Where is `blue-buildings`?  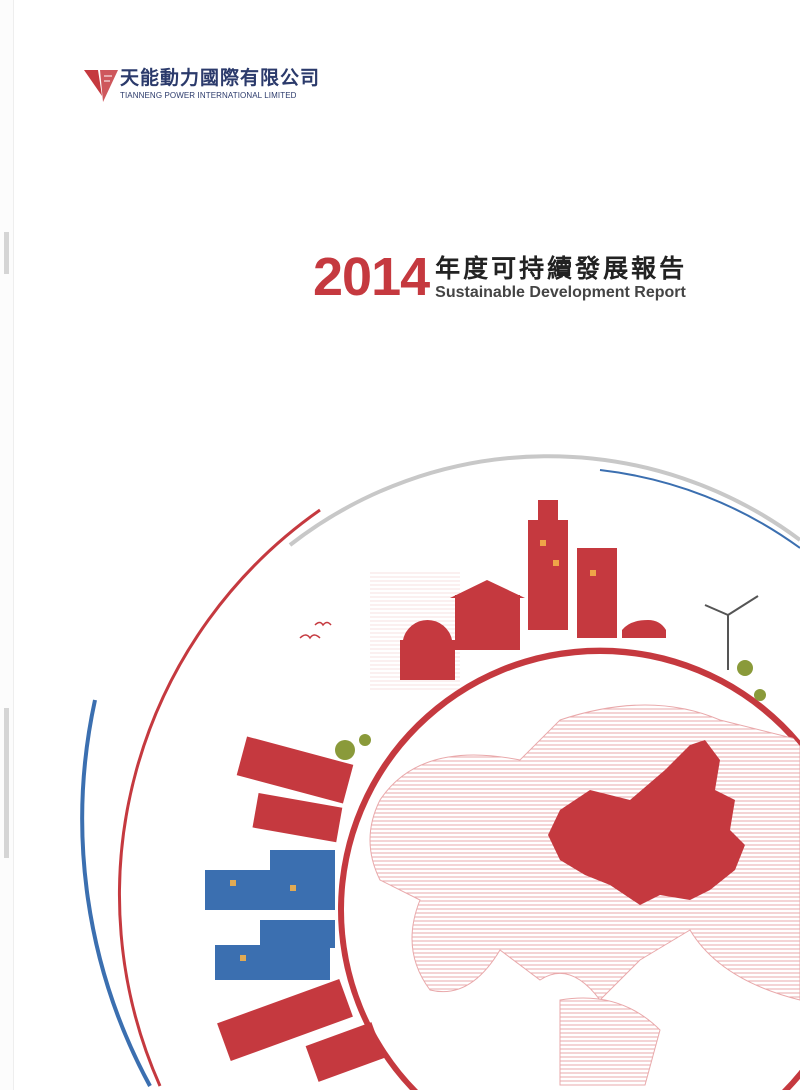
blue-buildings is located at coordinates (270, 915).